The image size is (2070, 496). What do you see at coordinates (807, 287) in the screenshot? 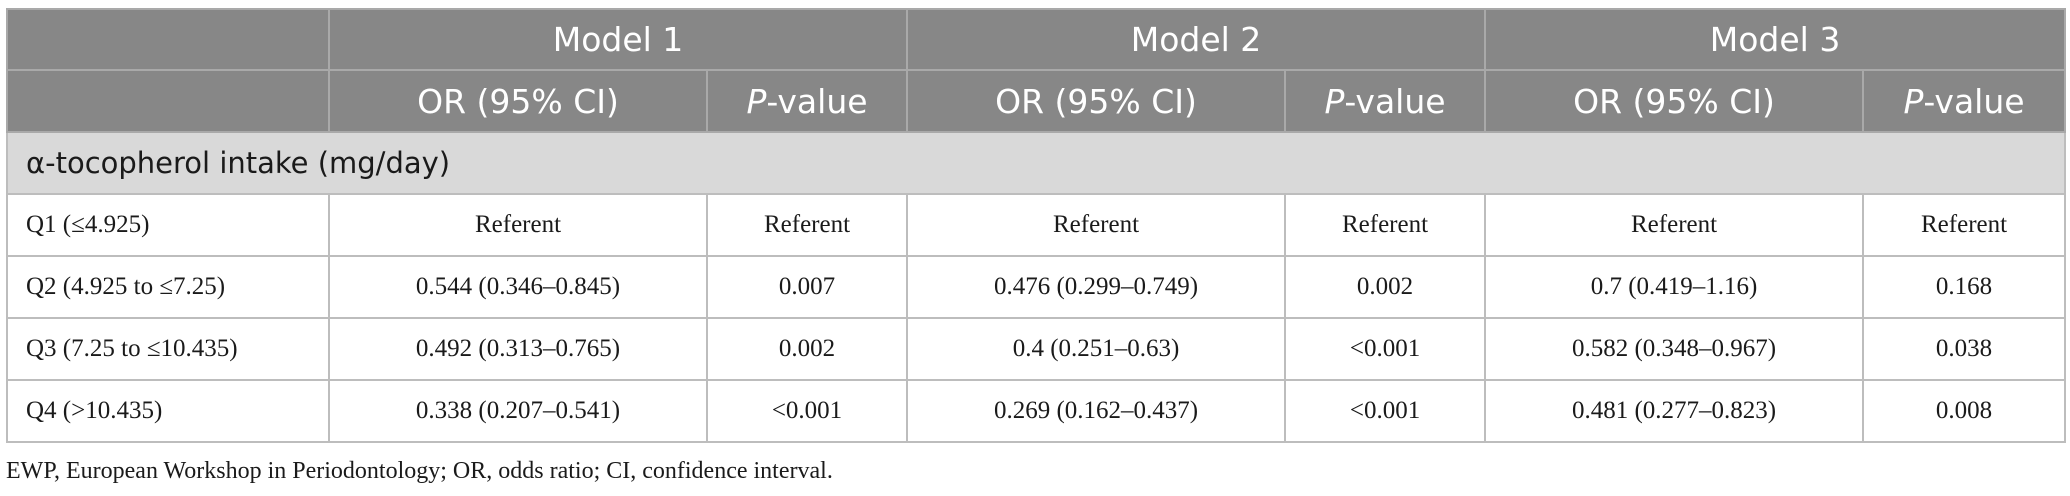
I see `model1-p-cell: 0.007` at bounding box center [807, 287].